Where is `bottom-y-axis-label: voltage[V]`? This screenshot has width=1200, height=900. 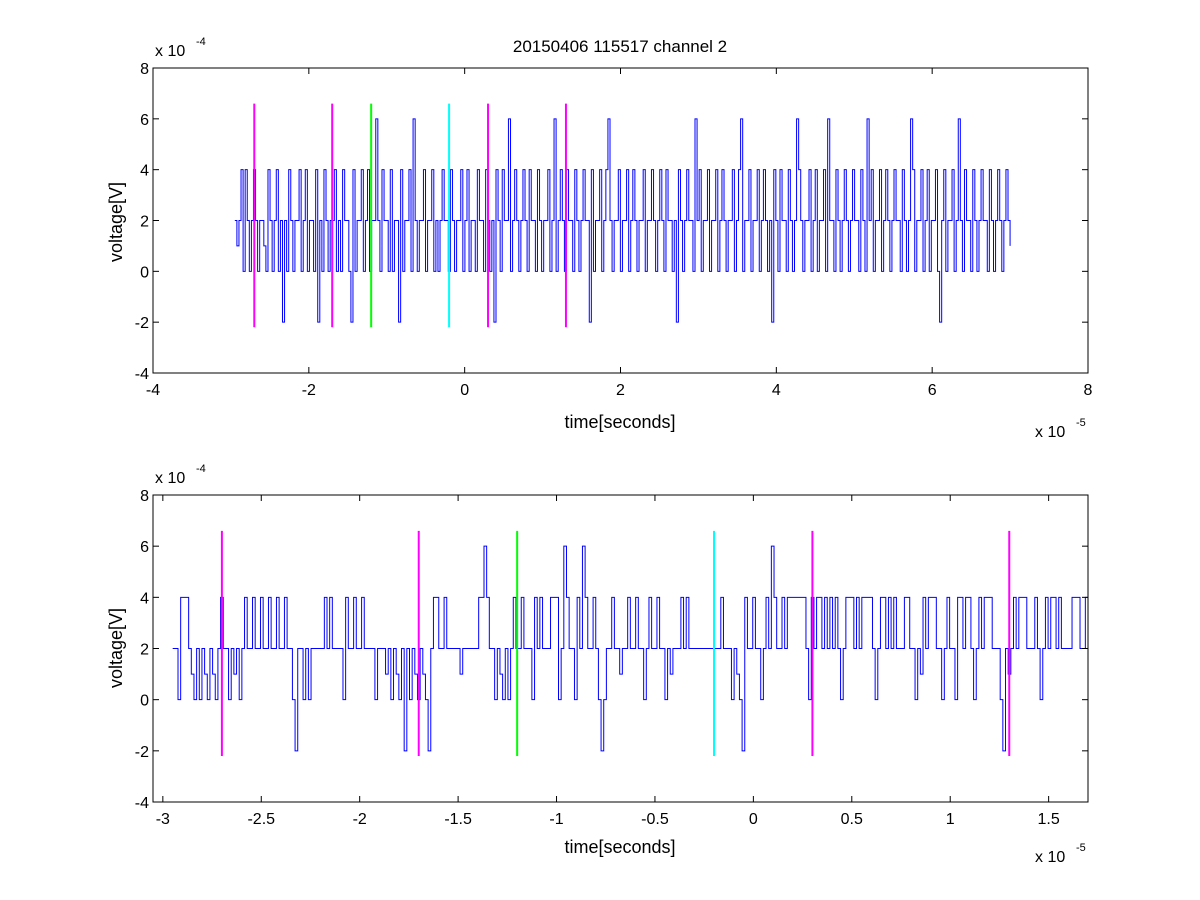 bottom-y-axis-label: voltage[V] is located at coordinates (116, 648).